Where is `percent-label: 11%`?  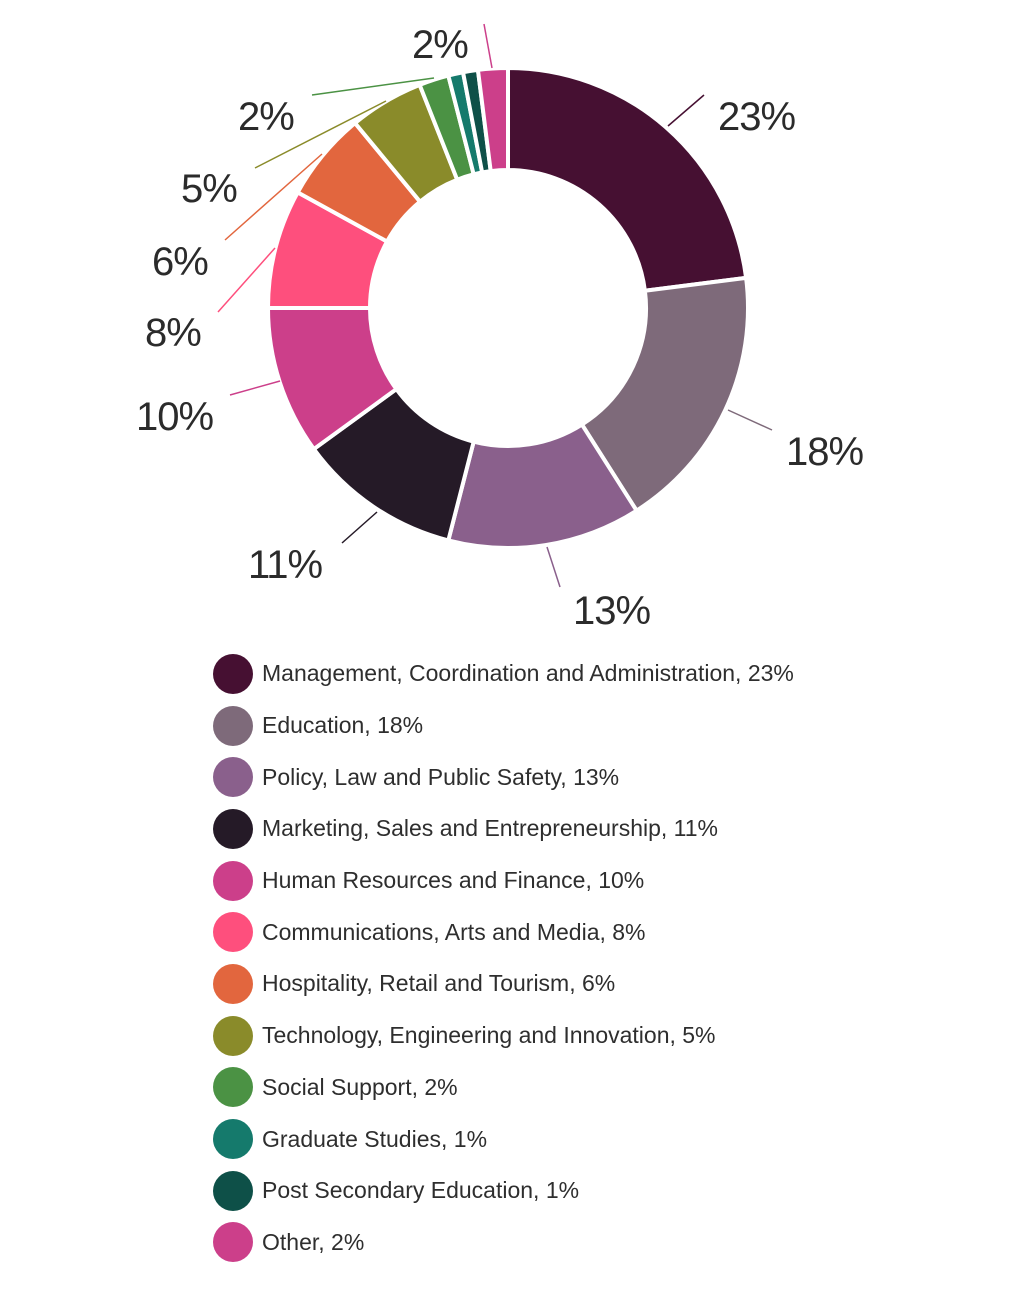 percent-label: 11% is located at coordinates (285, 565).